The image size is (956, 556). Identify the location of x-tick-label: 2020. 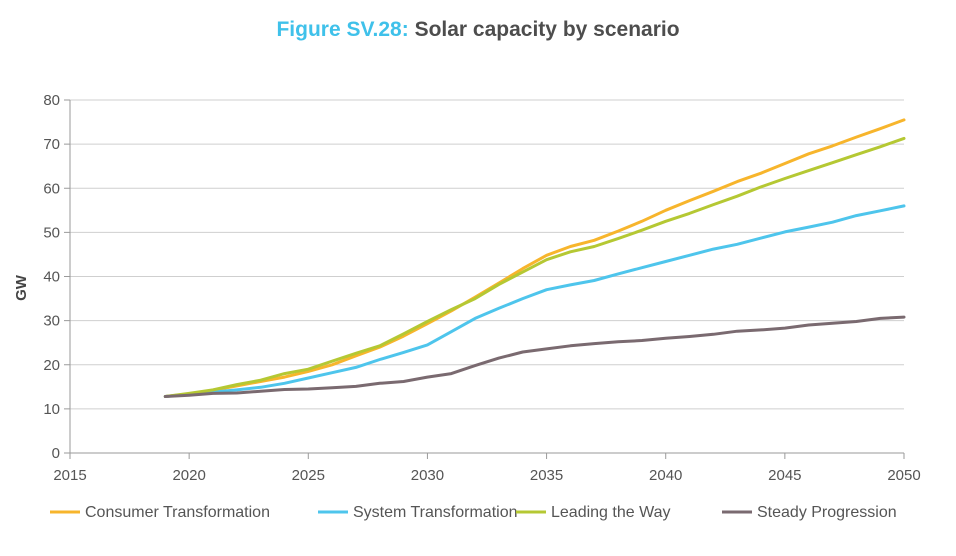
(188, 475).